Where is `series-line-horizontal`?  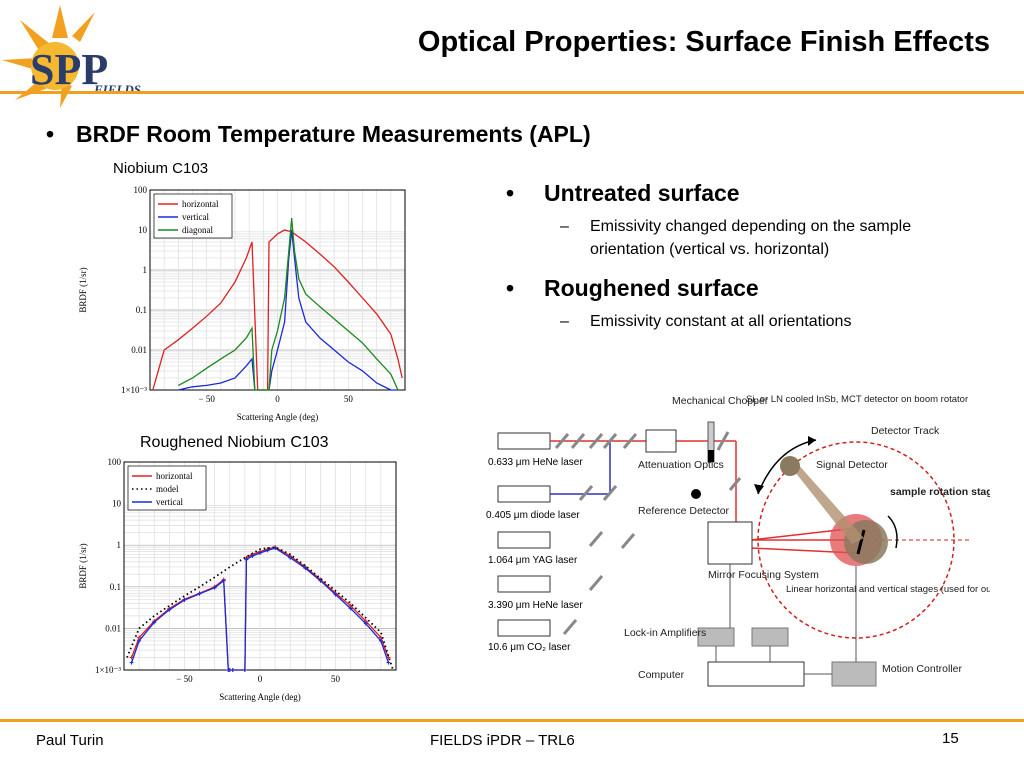 series-line-horizontal is located at coordinates (277, 310).